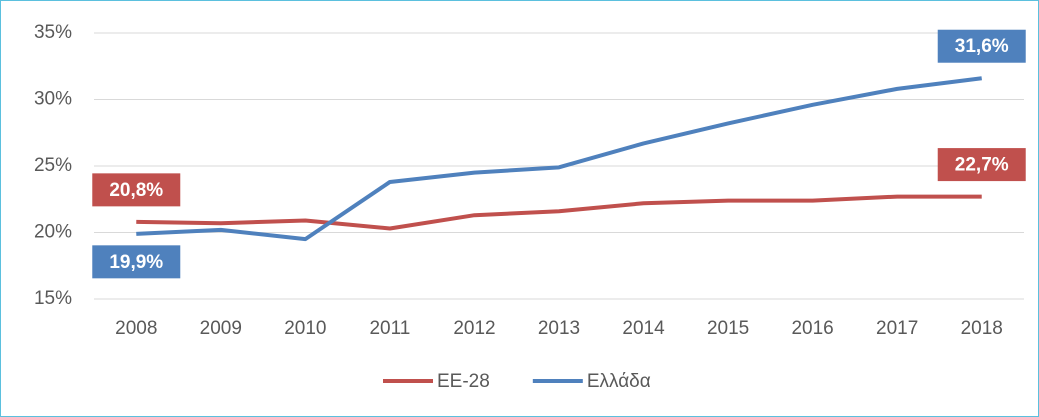 Image resolution: width=1039 pixels, height=417 pixels. What do you see at coordinates (221, 328) in the screenshot?
I see `x-tick-label: 2009` at bounding box center [221, 328].